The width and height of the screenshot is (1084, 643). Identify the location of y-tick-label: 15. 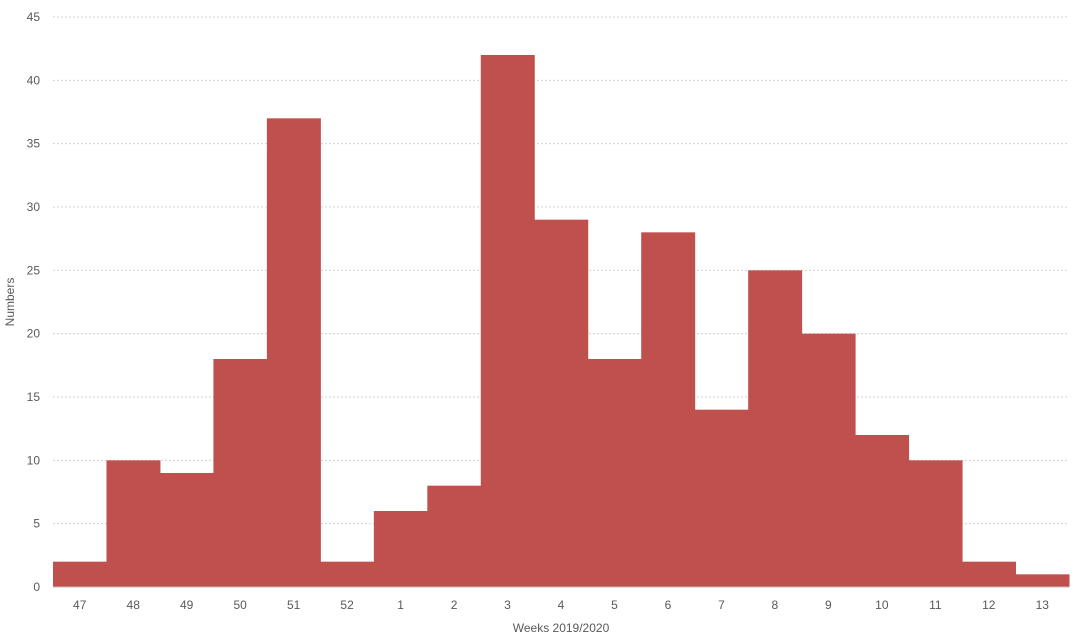
(34, 397).